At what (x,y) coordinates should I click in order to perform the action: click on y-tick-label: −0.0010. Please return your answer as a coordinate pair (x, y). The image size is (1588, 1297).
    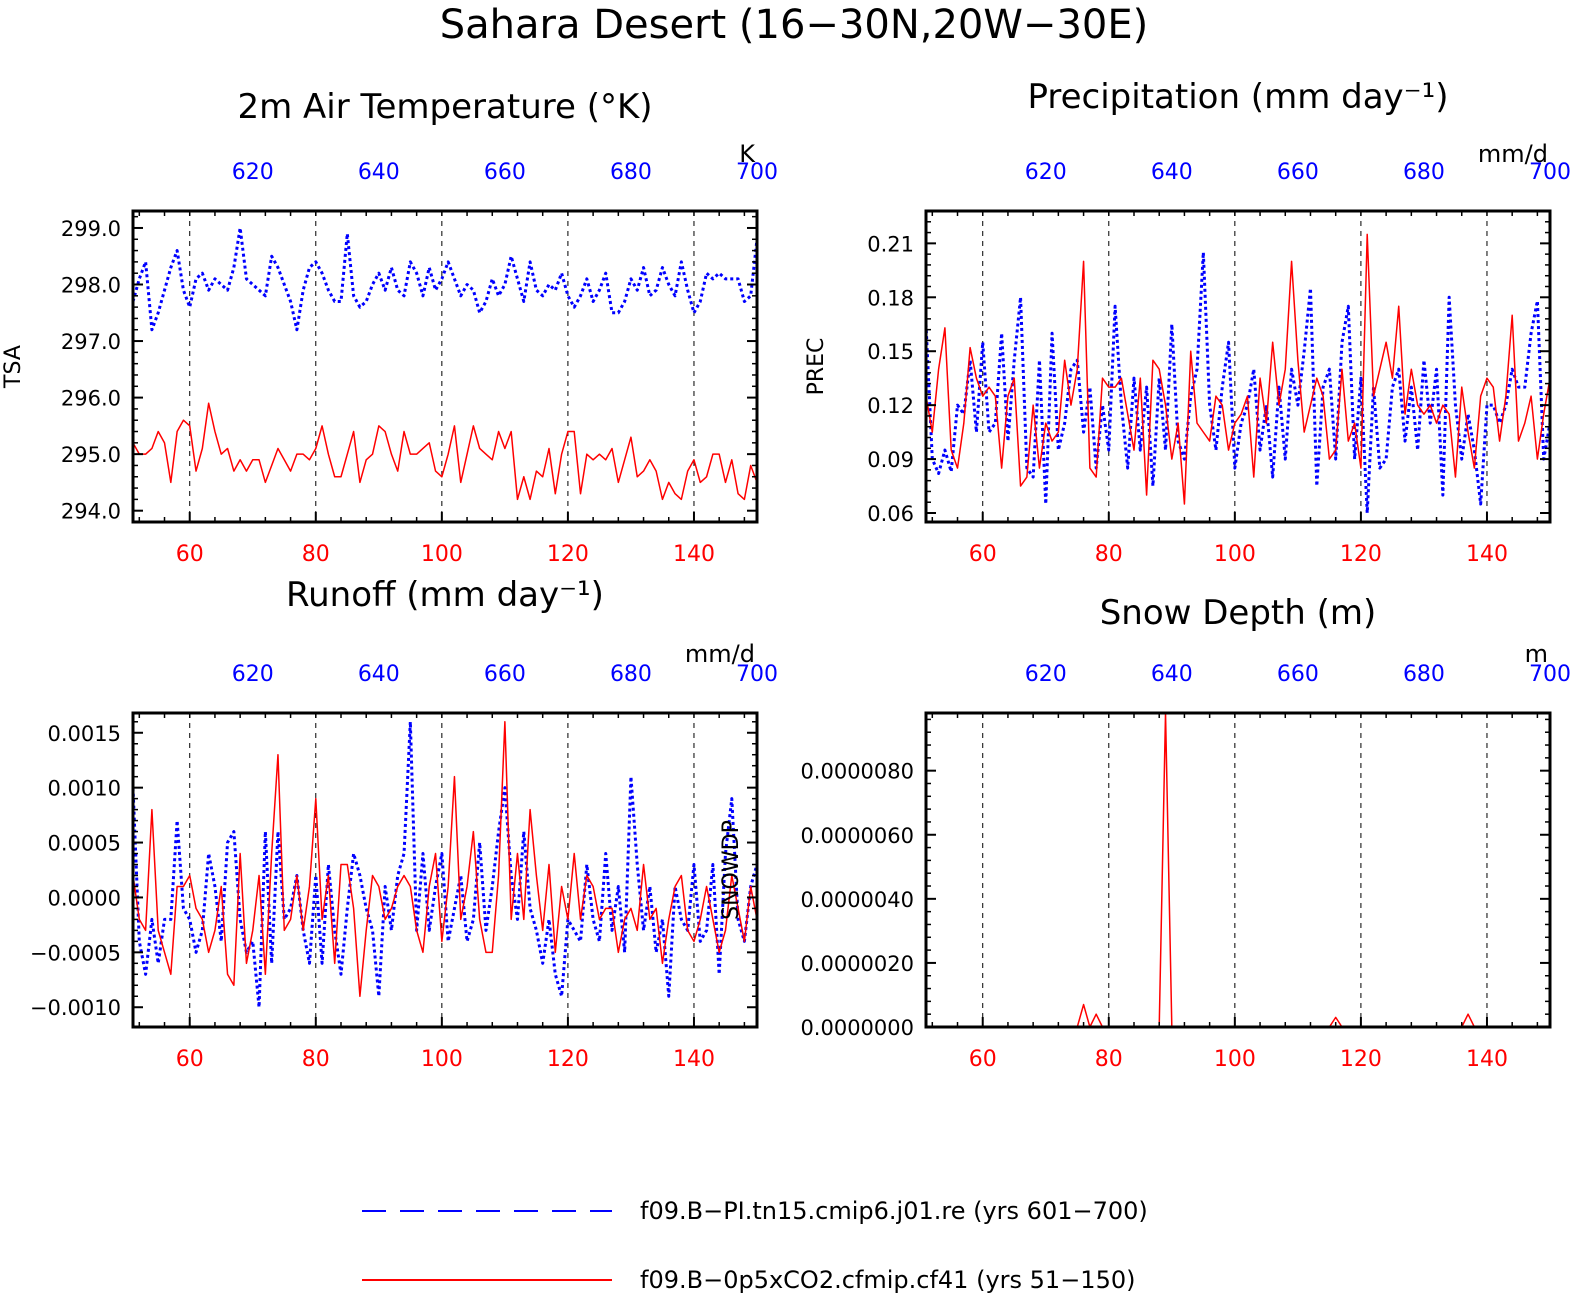
    Looking at the image, I should click on (75, 1008).